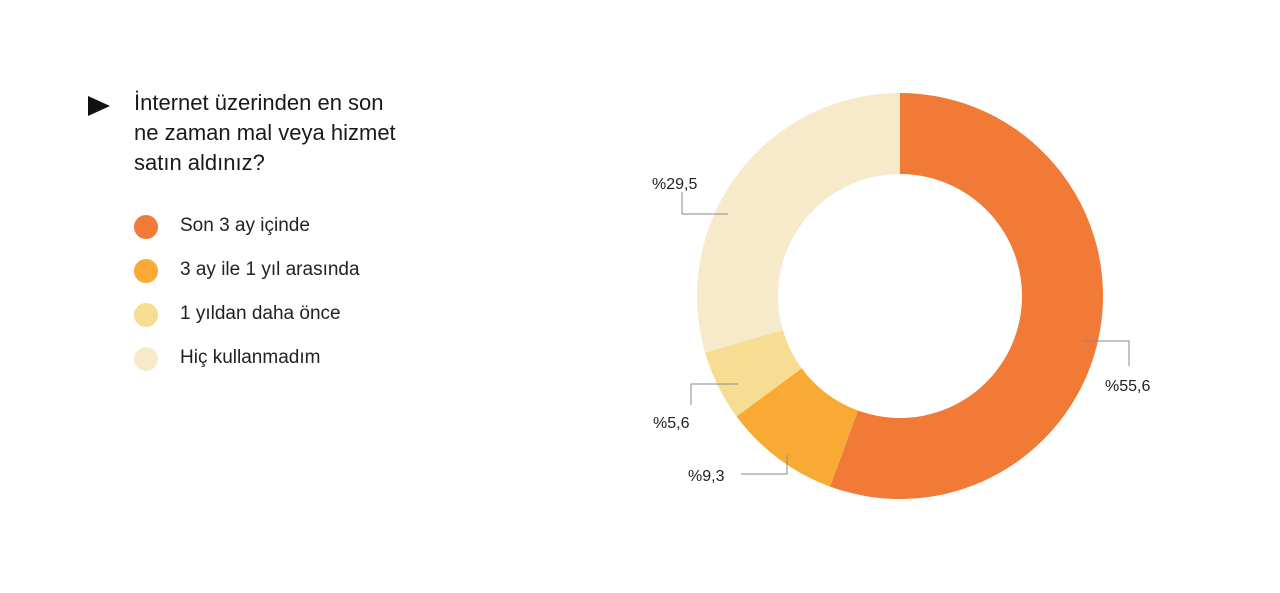  What do you see at coordinates (250, 357) in the screenshot?
I see `legend-label: Hiç kullanmadım` at bounding box center [250, 357].